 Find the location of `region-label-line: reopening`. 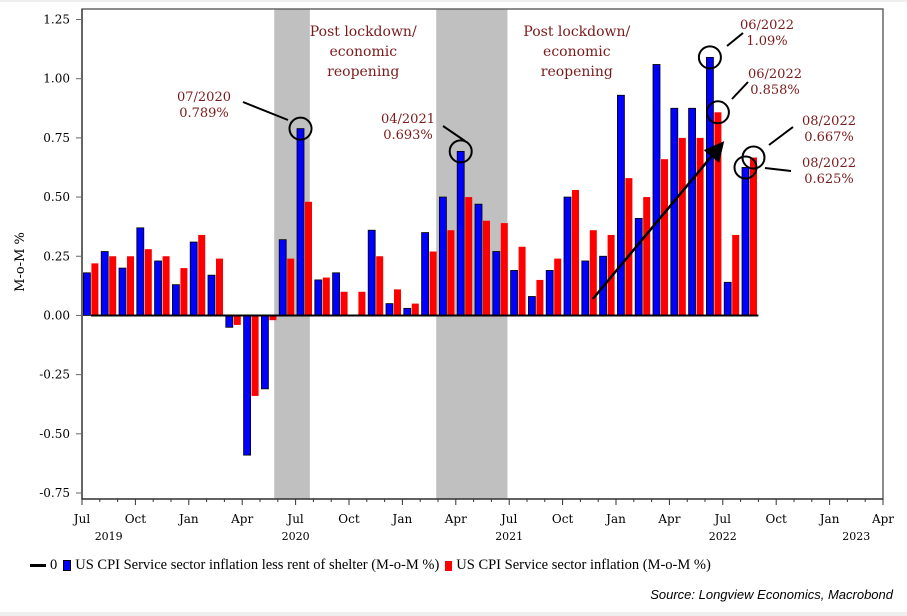

region-label-line: reopening is located at coordinates (577, 72).